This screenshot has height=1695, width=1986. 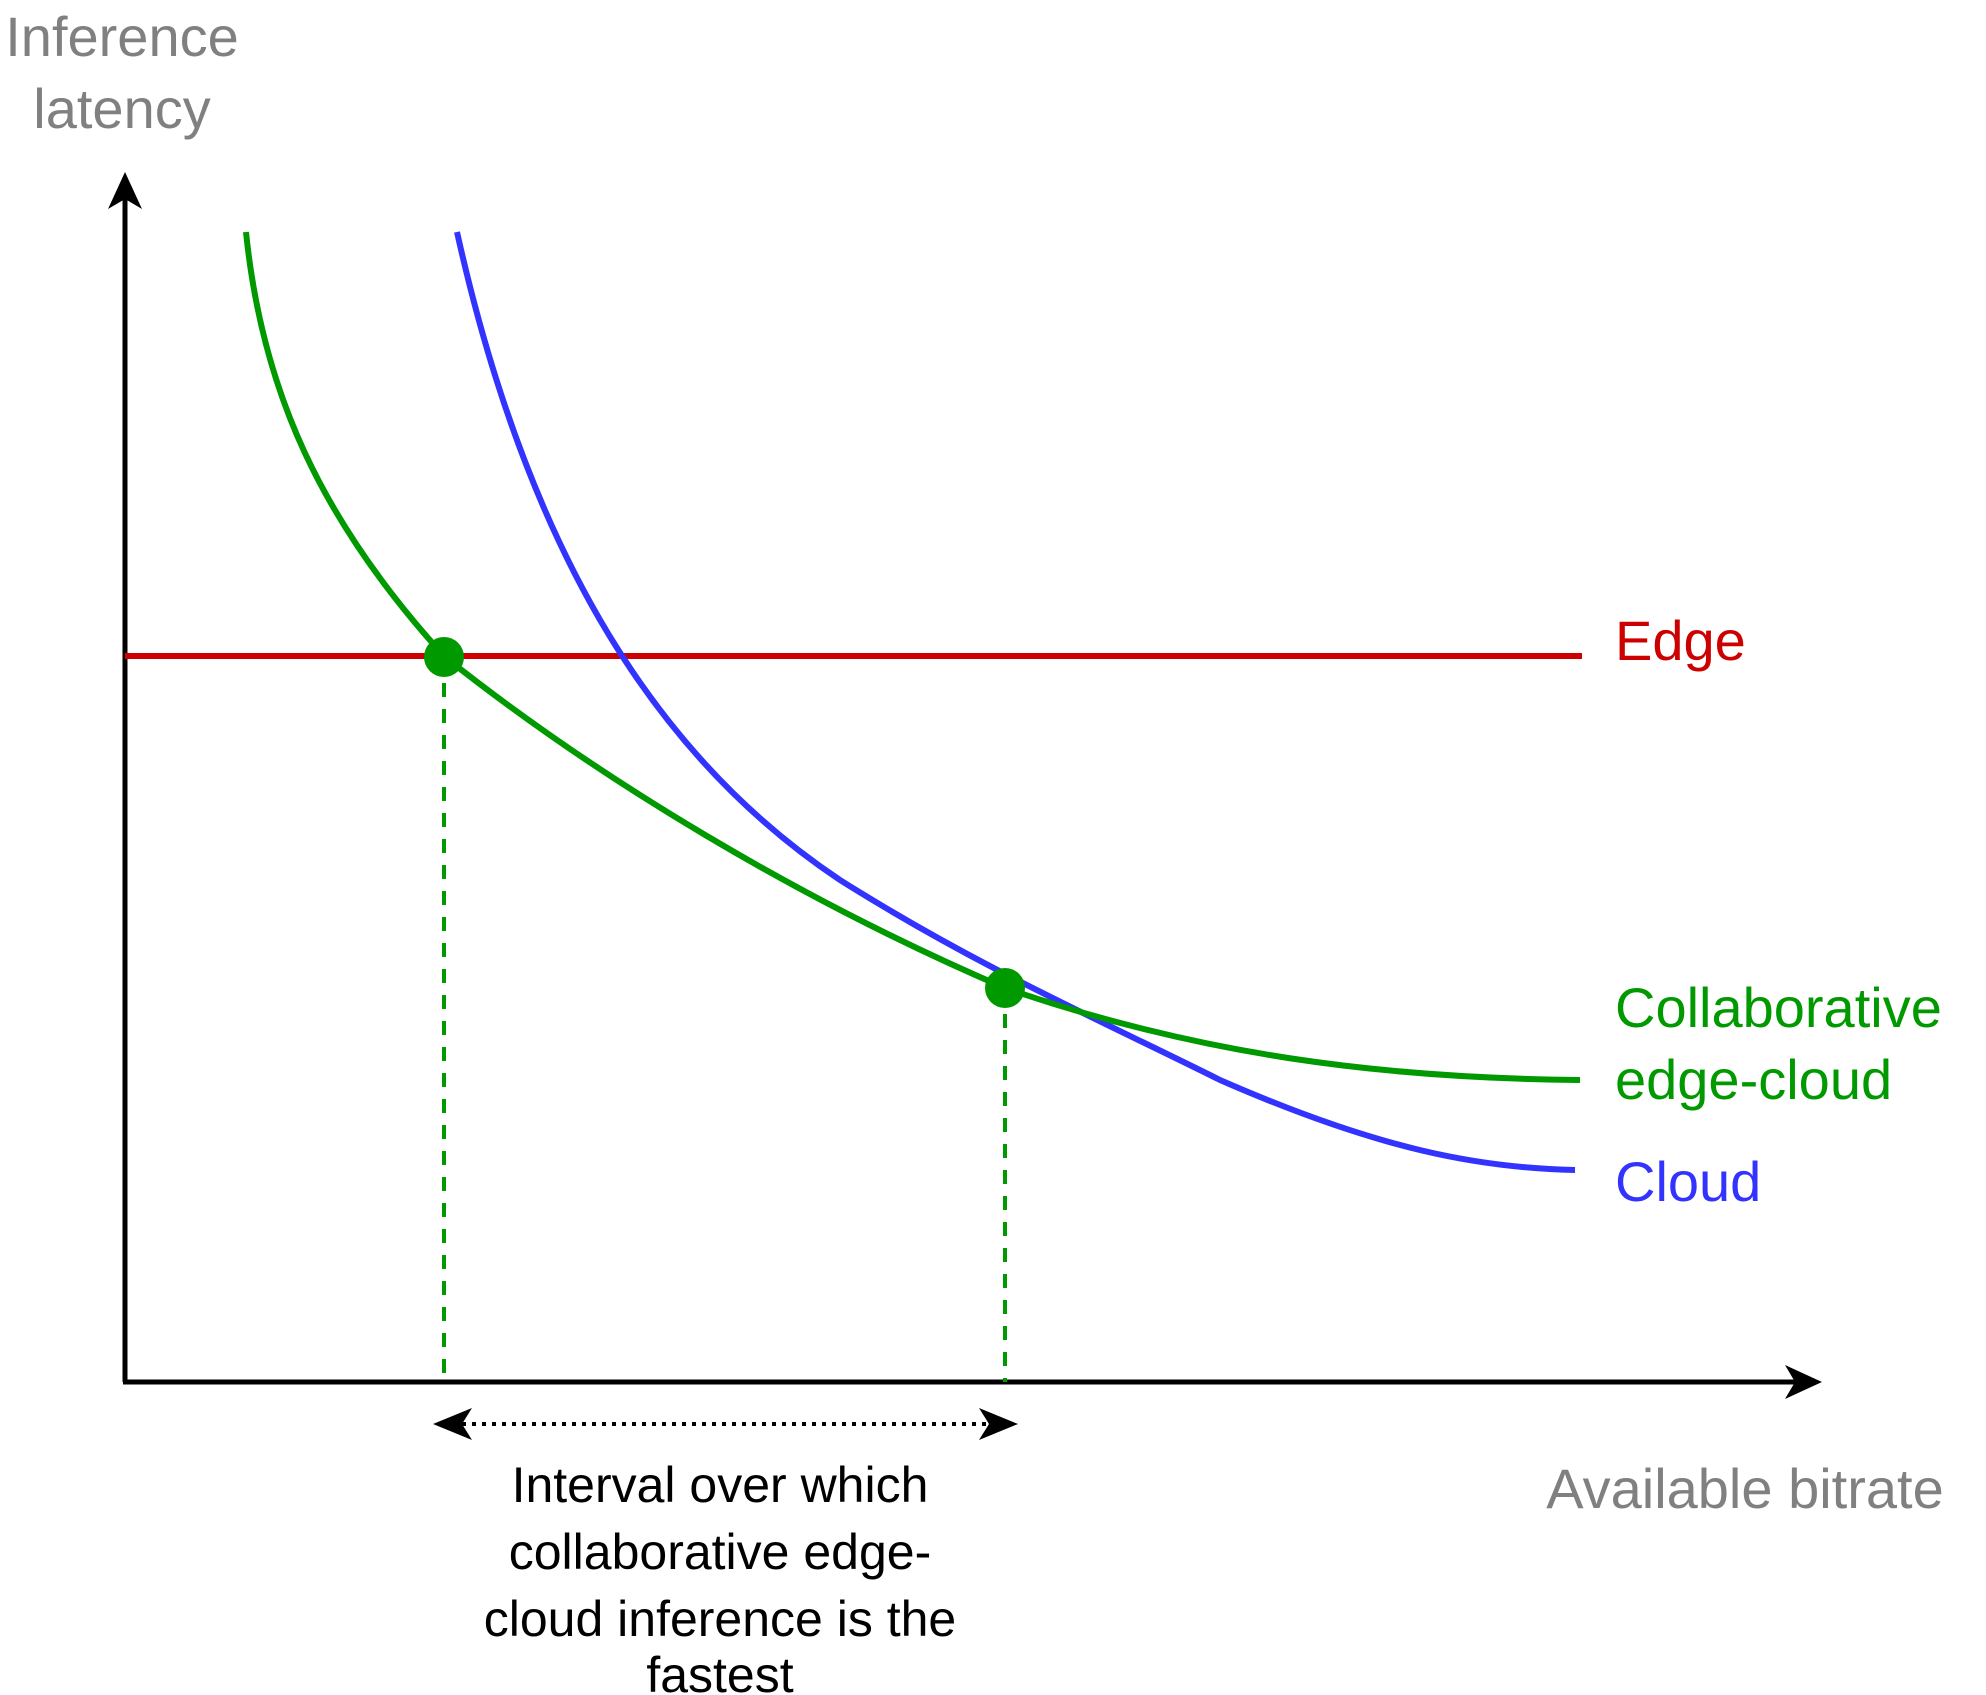 I want to click on edge-label: Edge, so click(x=1680, y=640).